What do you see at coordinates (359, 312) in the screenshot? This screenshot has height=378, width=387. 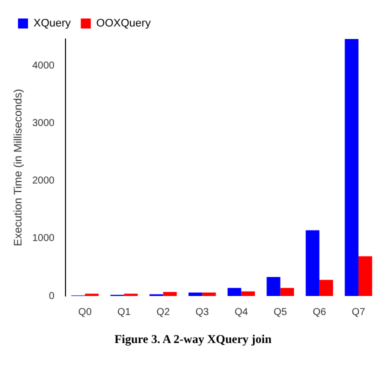 I see `x-tick-label: Q7` at bounding box center [359, 312].